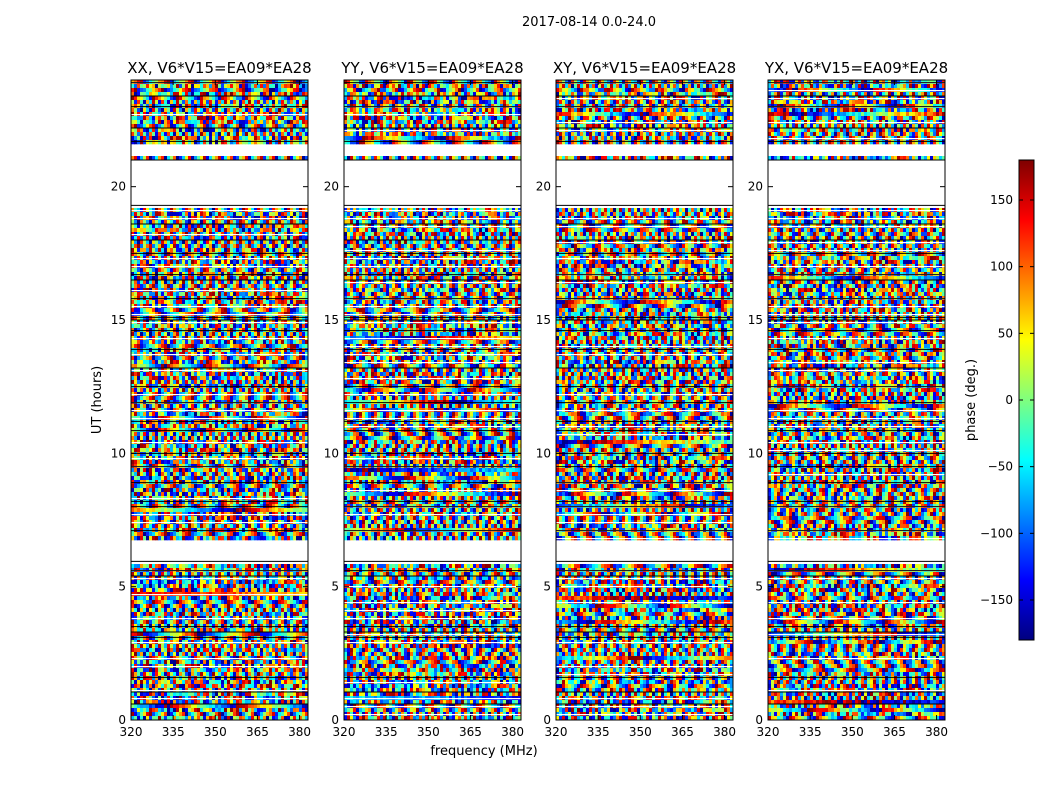 The image size is (1050, 800). Describe the element at coordinates (856, 68) in the screenshot. I see `panel-title: YX, V6*V15=EA09*EA28` at that location.